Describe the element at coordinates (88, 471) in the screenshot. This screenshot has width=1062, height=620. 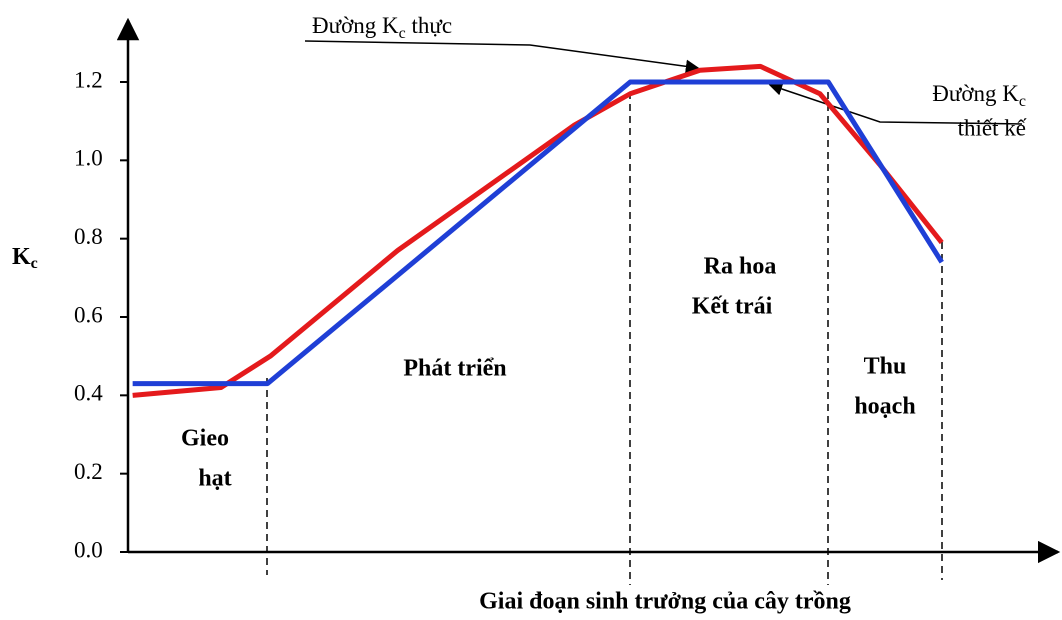
I see `y-tick-label: 0.2` at that location.